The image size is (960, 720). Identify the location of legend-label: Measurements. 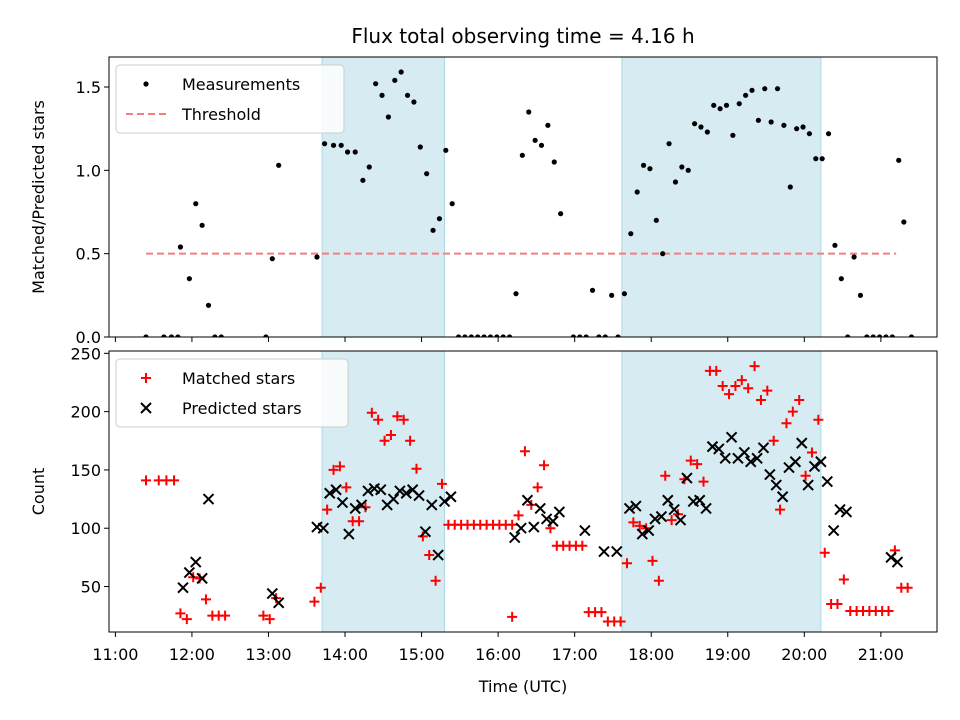
(241, 84).